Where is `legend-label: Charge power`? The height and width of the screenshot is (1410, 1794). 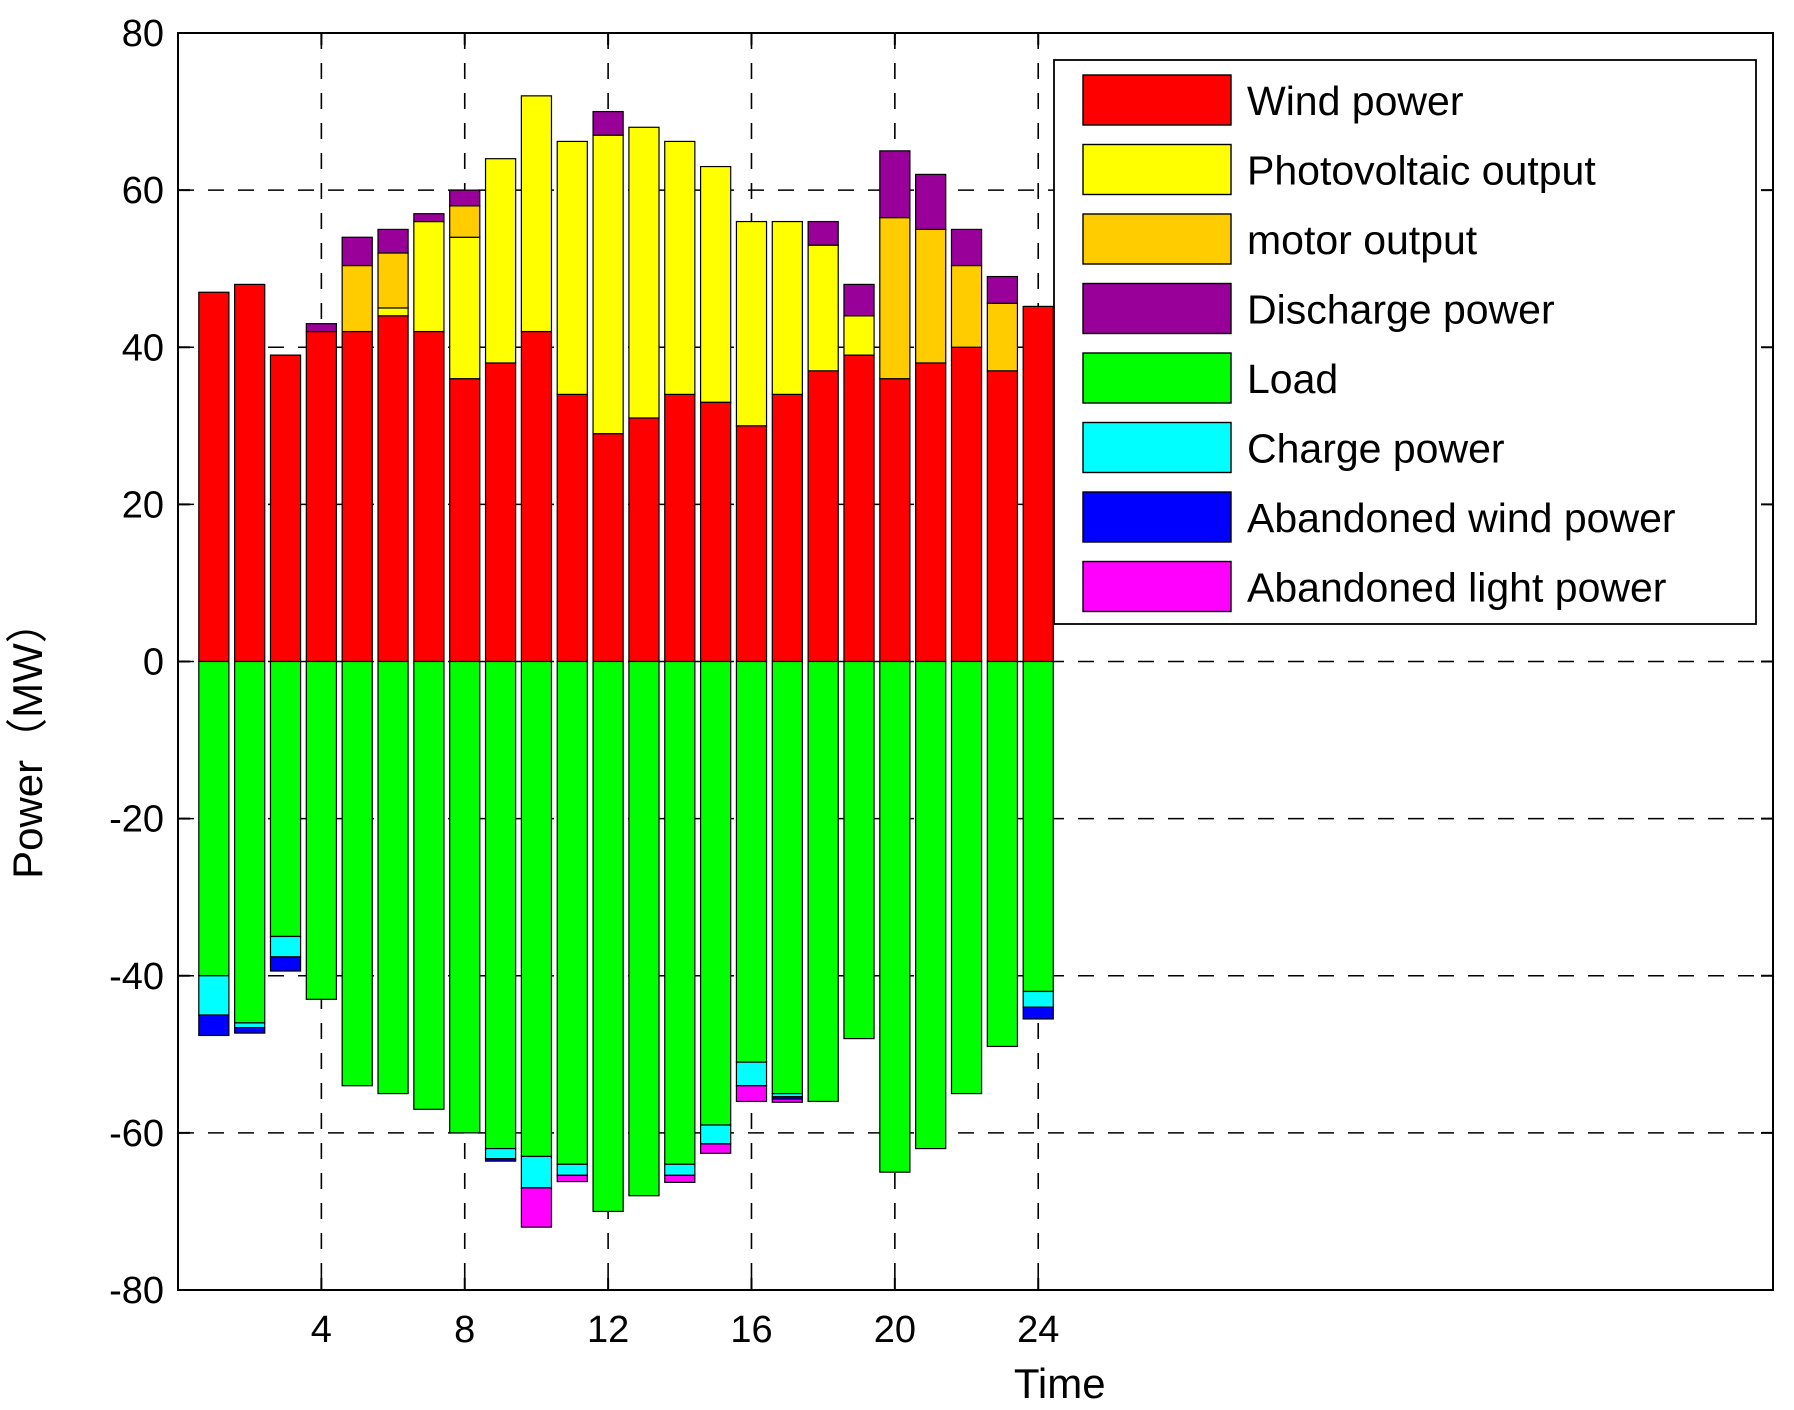 legend-label: Charge power is located at coordinates (1376, 449).